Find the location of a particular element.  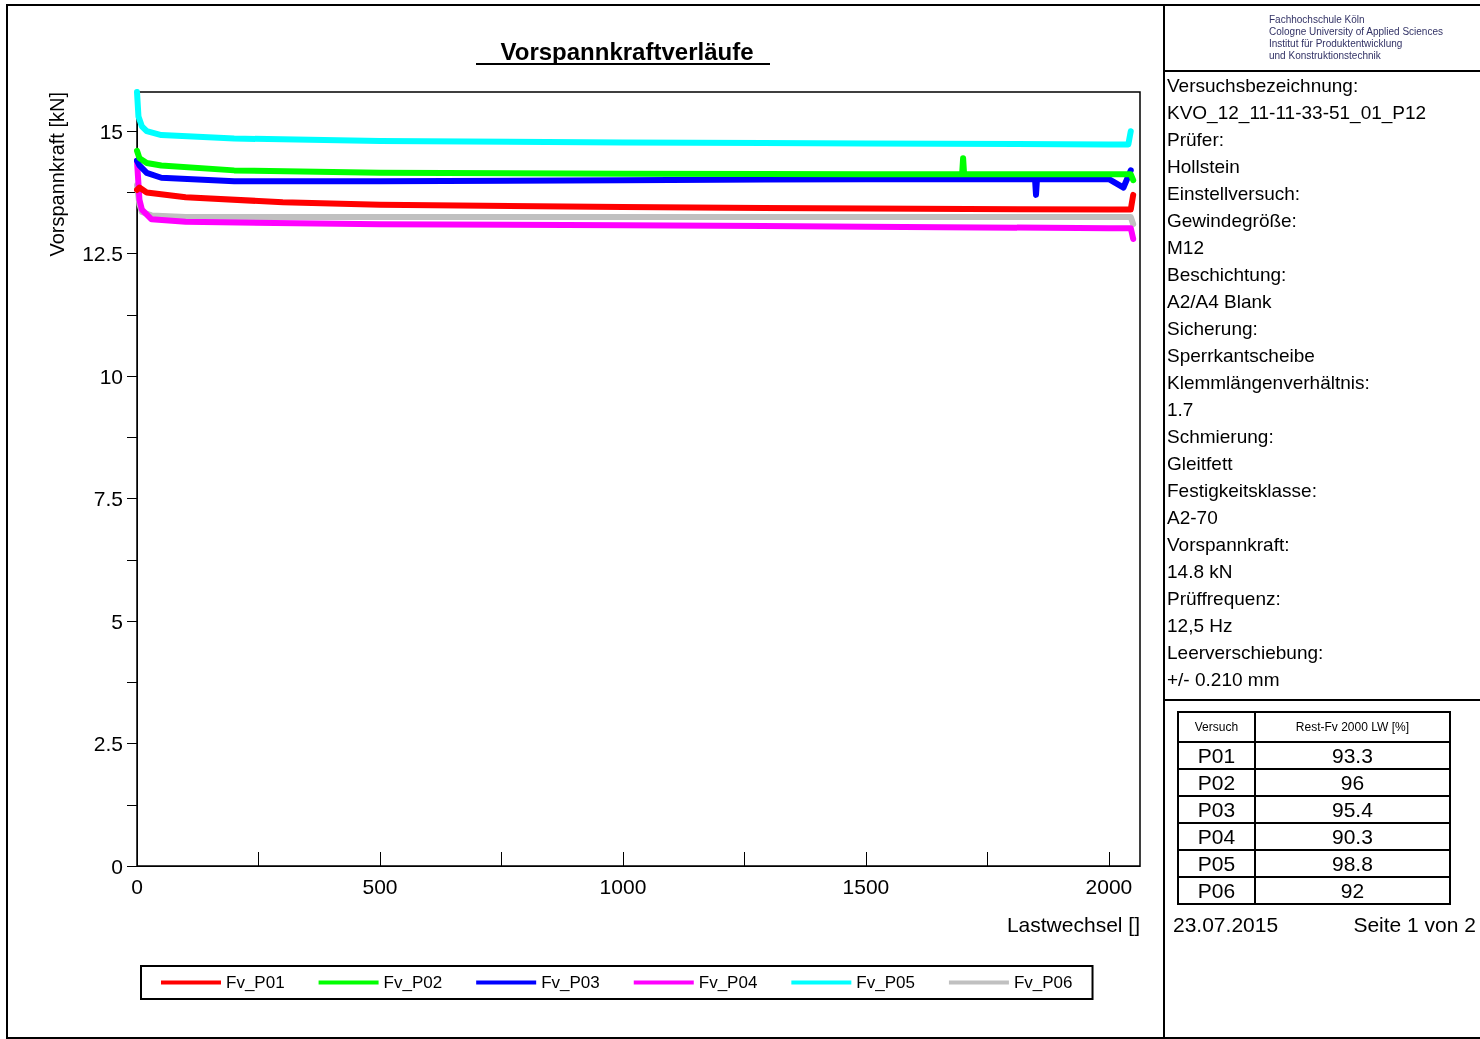

chart-title: Vorspannkraftverläufe is located at coordinates (627, 51).